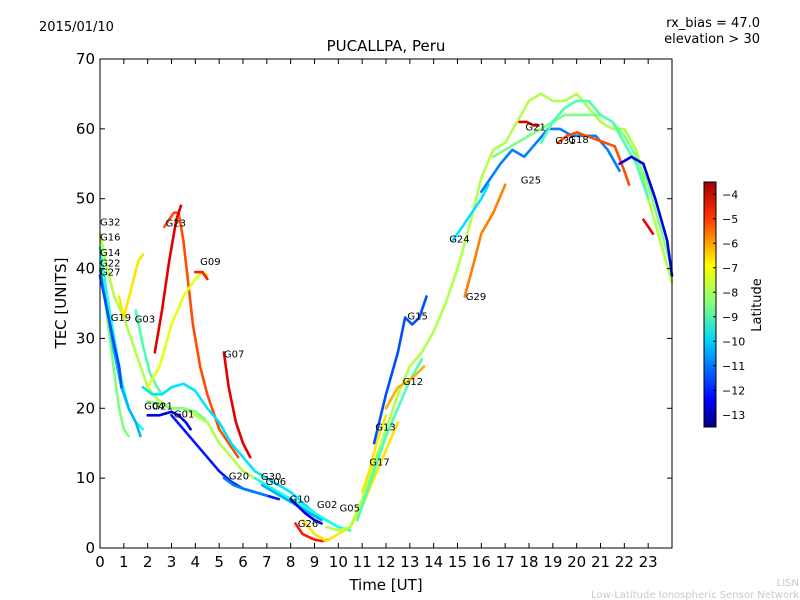 This screenshot has height=600, width=800. Describe the element at coordinates (85, 199) in the screenshot. I see `y-tick-label: 50` at that location.